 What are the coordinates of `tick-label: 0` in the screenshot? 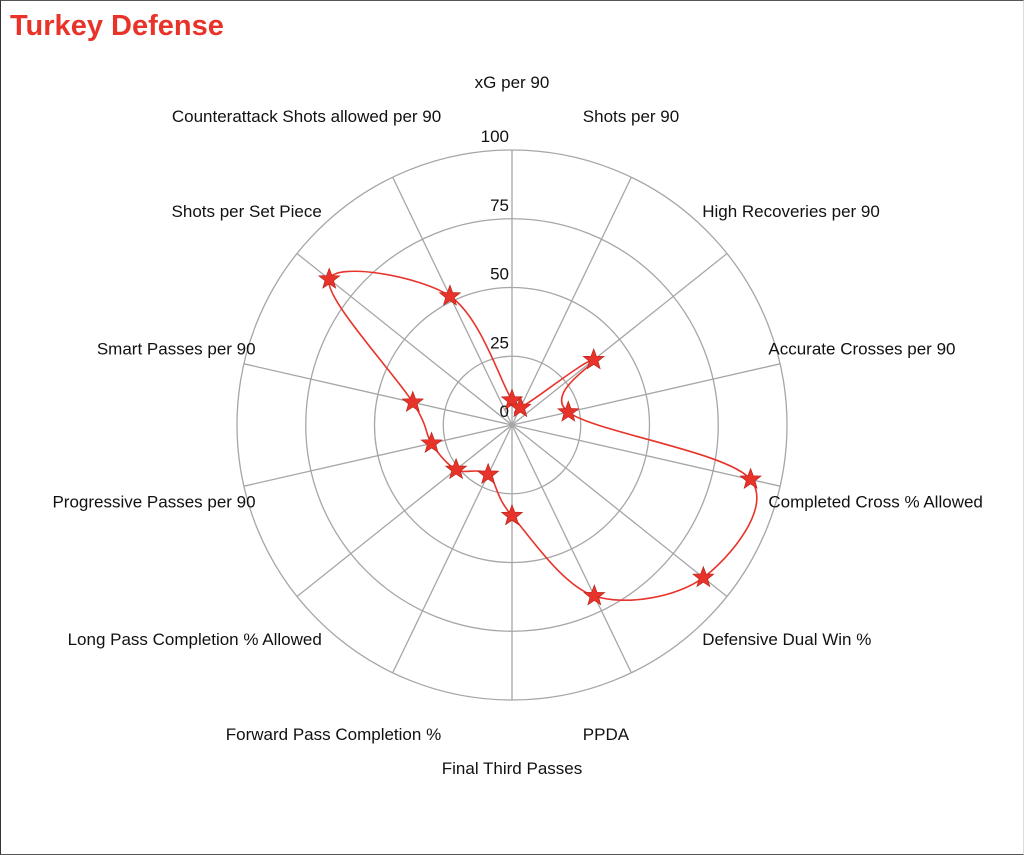 It's located at (504, 411).